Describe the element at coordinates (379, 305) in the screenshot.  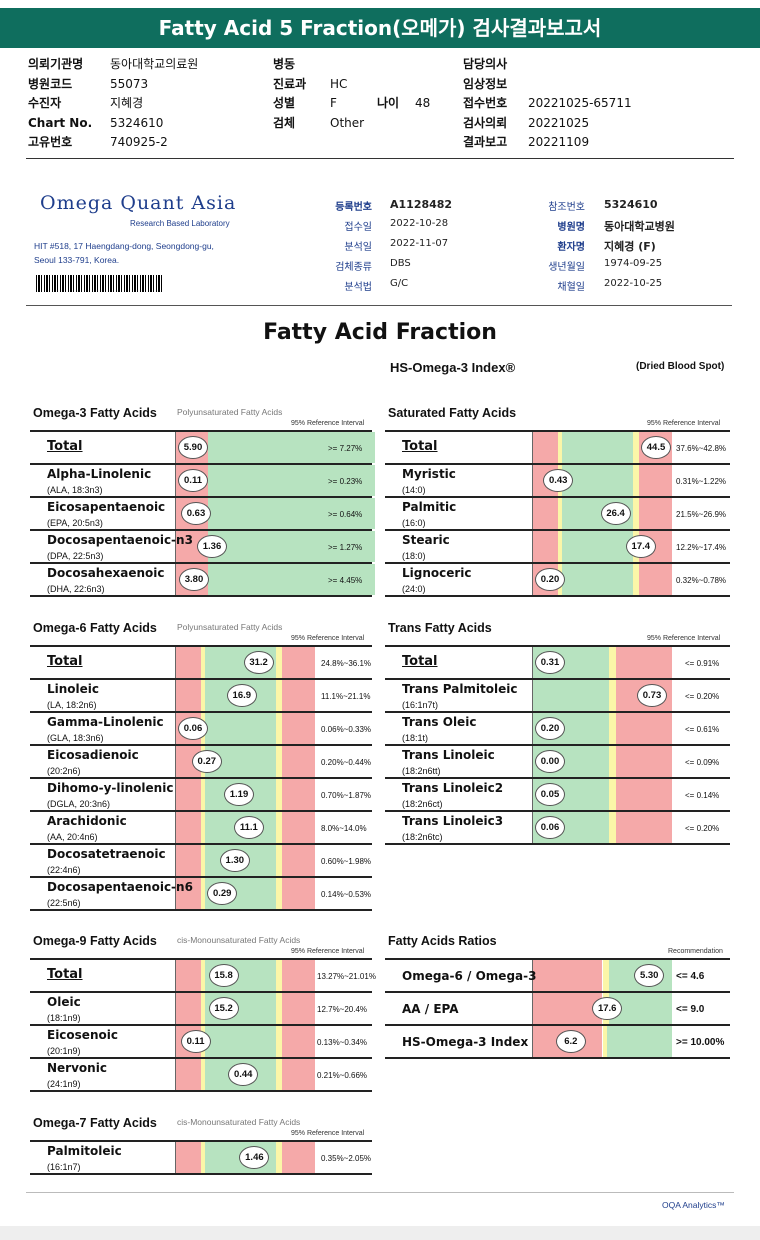
I see `divider` at that location.